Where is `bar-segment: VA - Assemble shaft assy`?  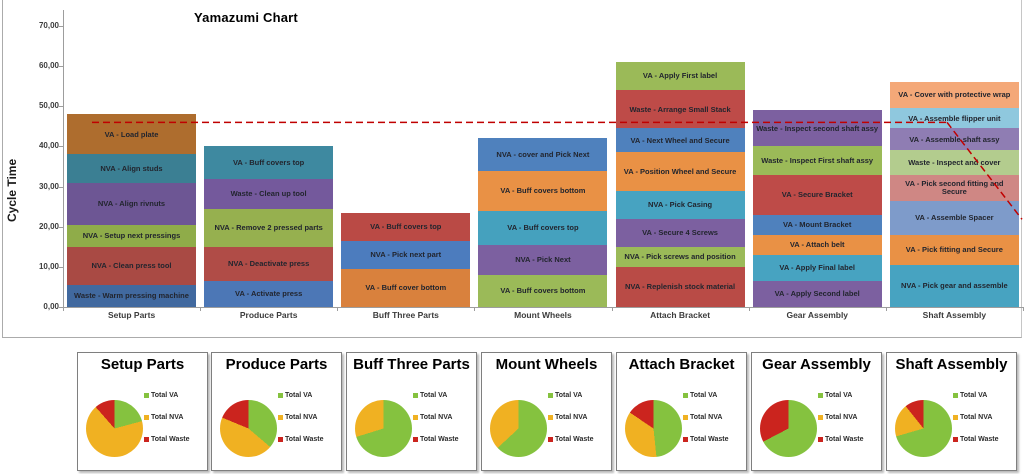 bar-segment: VA - Assemble shaft assy is located at coordinates (954, 139).